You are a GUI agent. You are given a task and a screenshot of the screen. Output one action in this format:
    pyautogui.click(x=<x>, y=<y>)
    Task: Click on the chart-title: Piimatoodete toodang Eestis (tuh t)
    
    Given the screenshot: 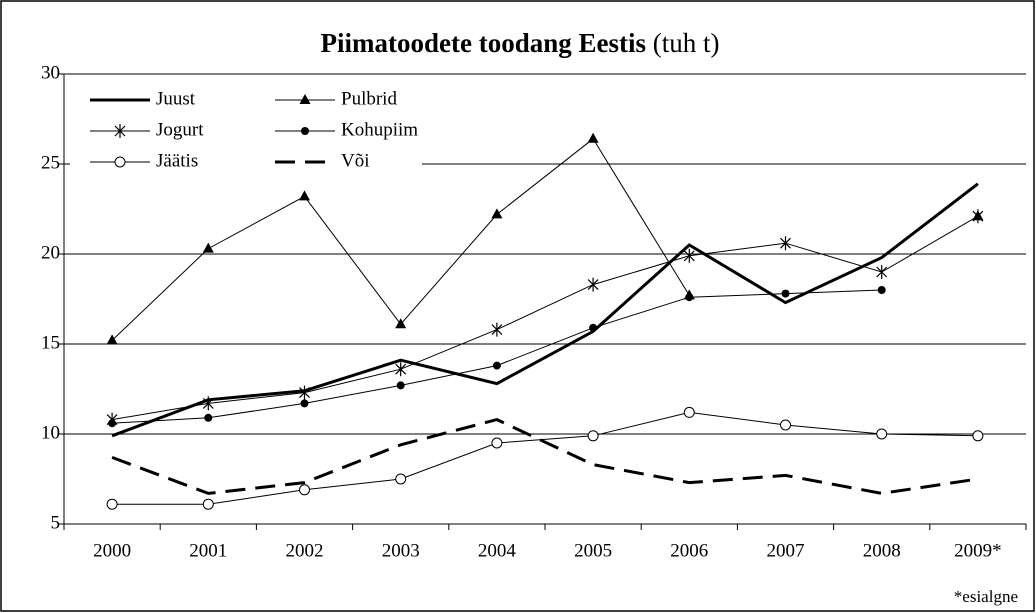 What is the action you would take?
    pyautogui.click(x=520, y=43)
    